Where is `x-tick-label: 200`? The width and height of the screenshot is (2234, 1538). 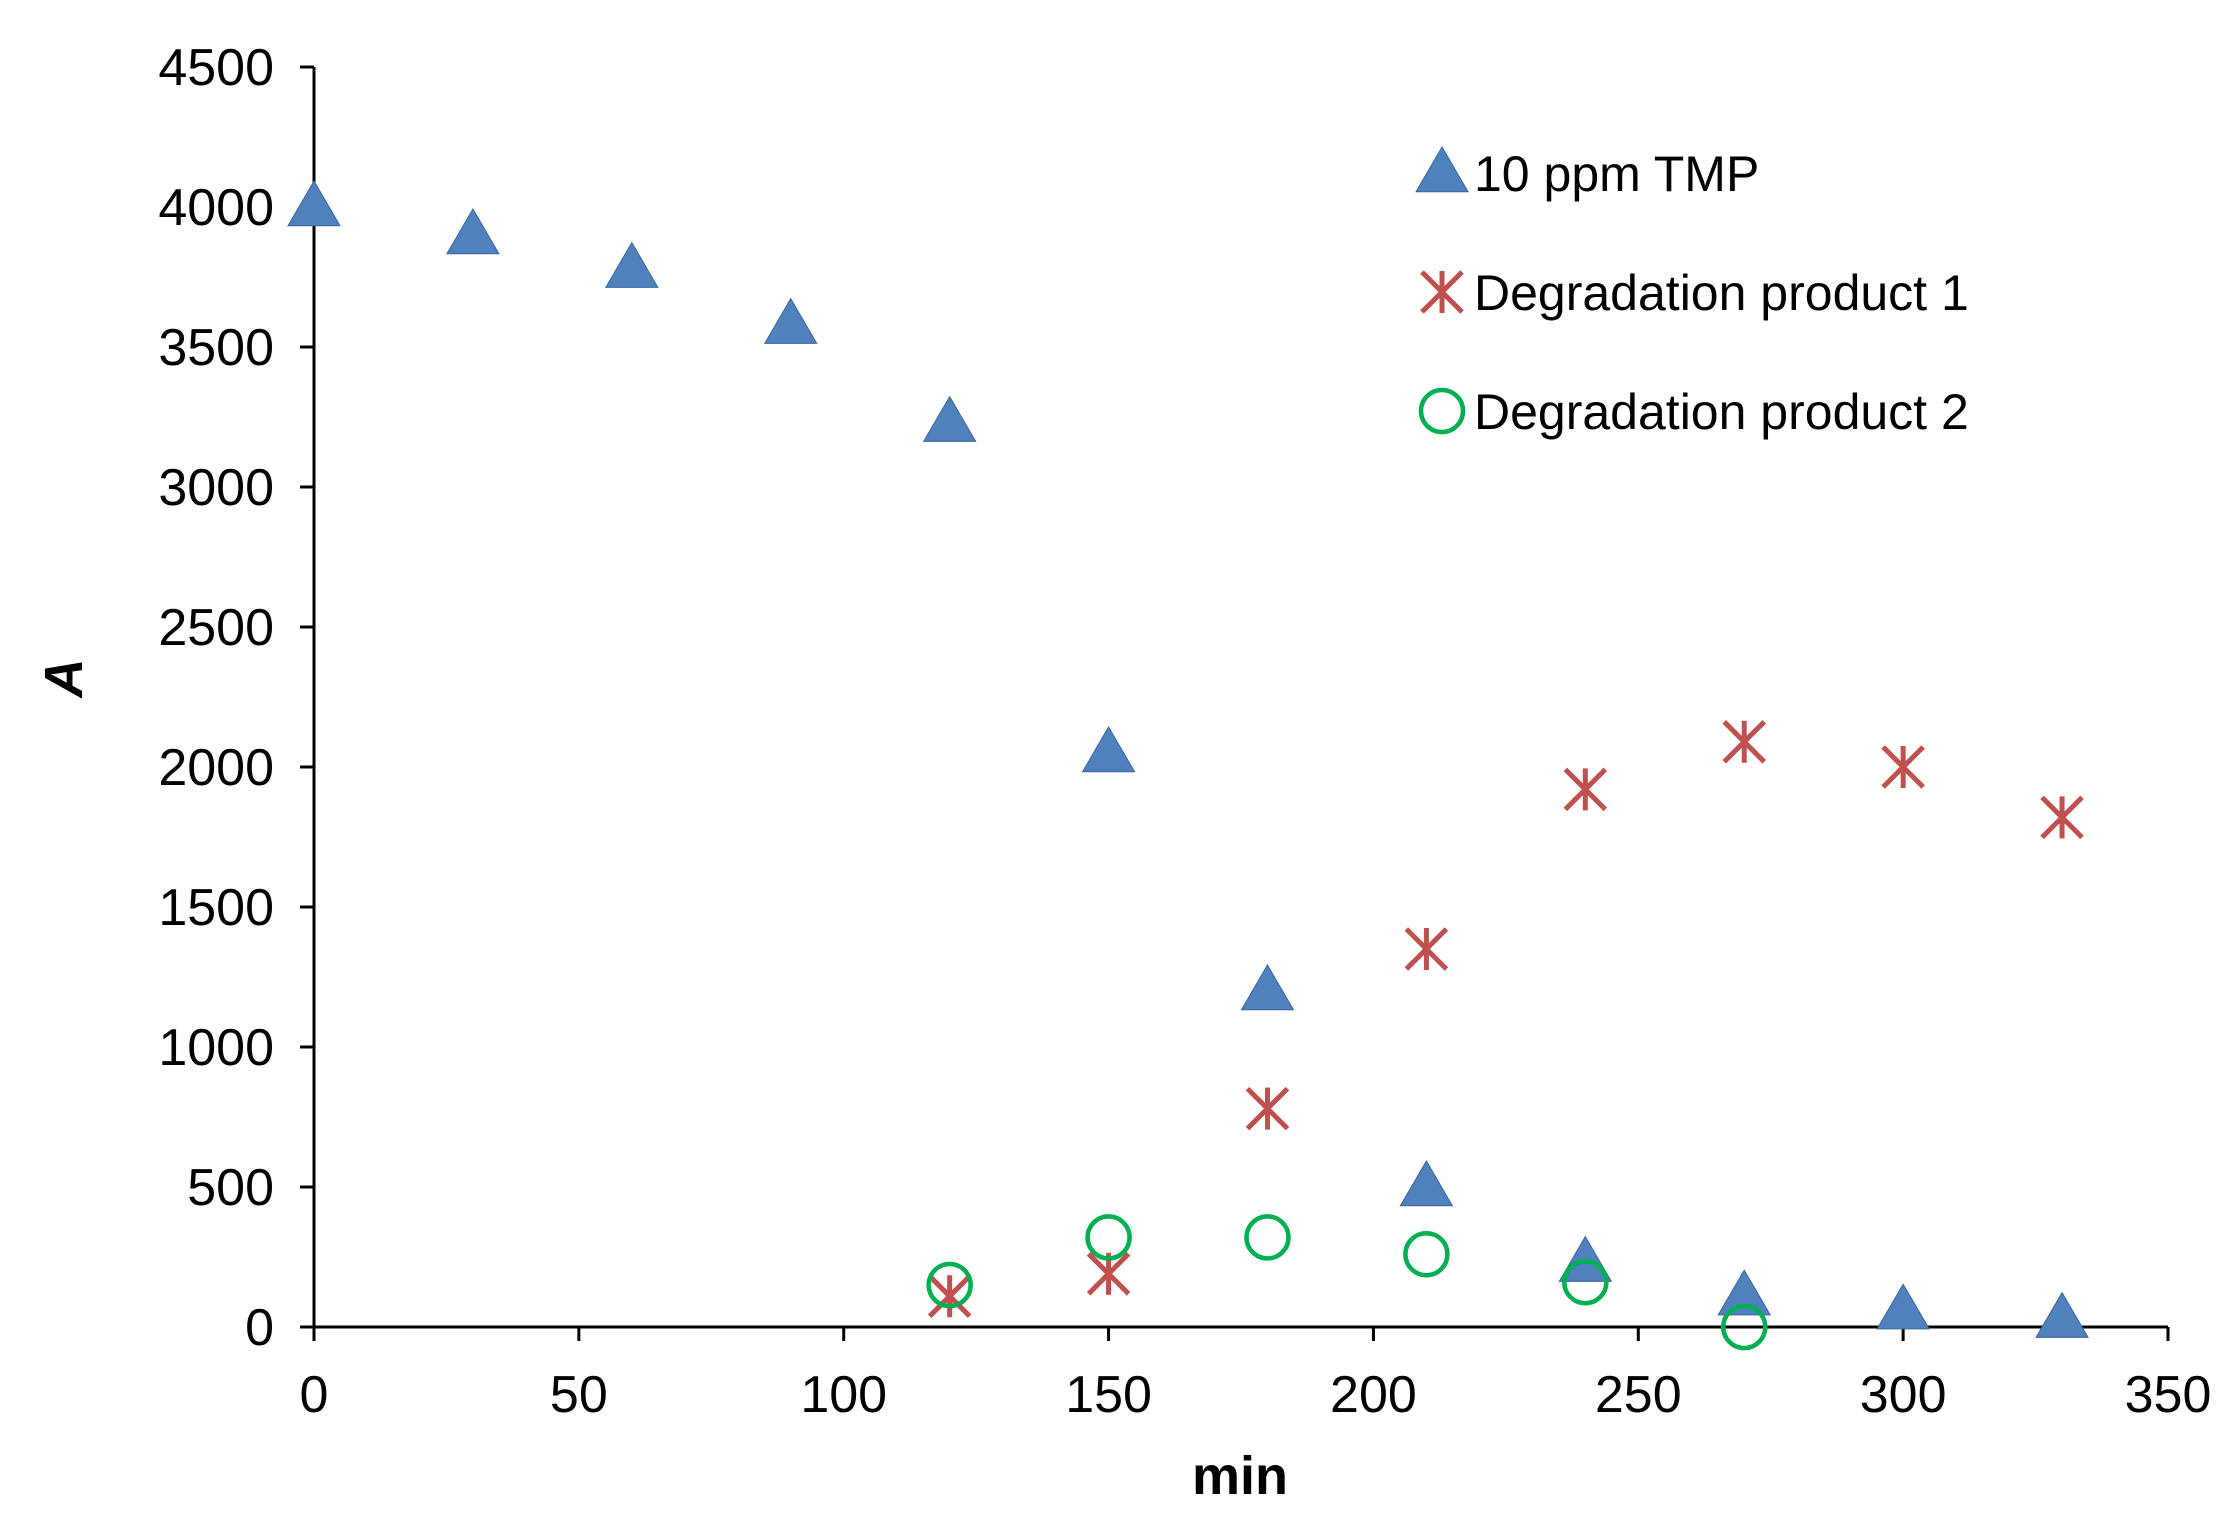
x-tick-label: 200 is located at coordinates (1373, 1395).